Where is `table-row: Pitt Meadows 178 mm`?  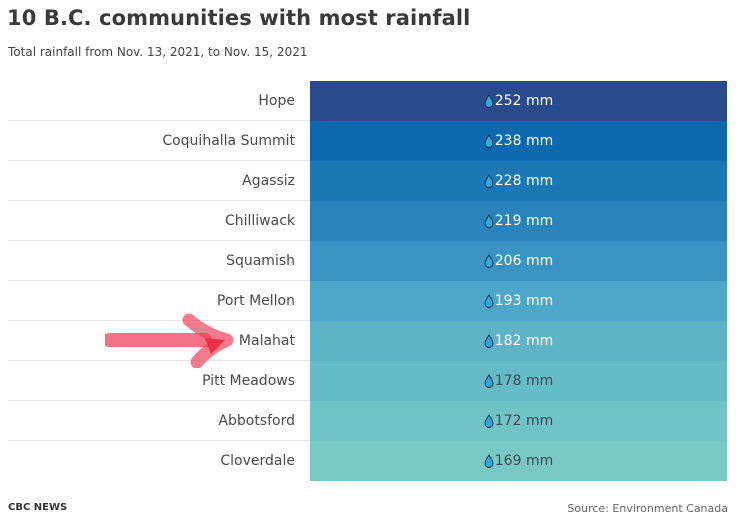 table-row: Pitt Meadows 178 mm is located at coordinates (367, 381).